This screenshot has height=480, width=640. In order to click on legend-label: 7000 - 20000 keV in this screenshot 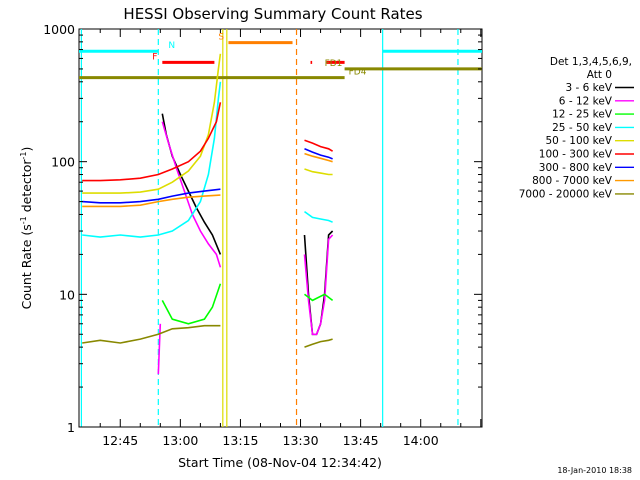, I will do `click(566, 194)`.